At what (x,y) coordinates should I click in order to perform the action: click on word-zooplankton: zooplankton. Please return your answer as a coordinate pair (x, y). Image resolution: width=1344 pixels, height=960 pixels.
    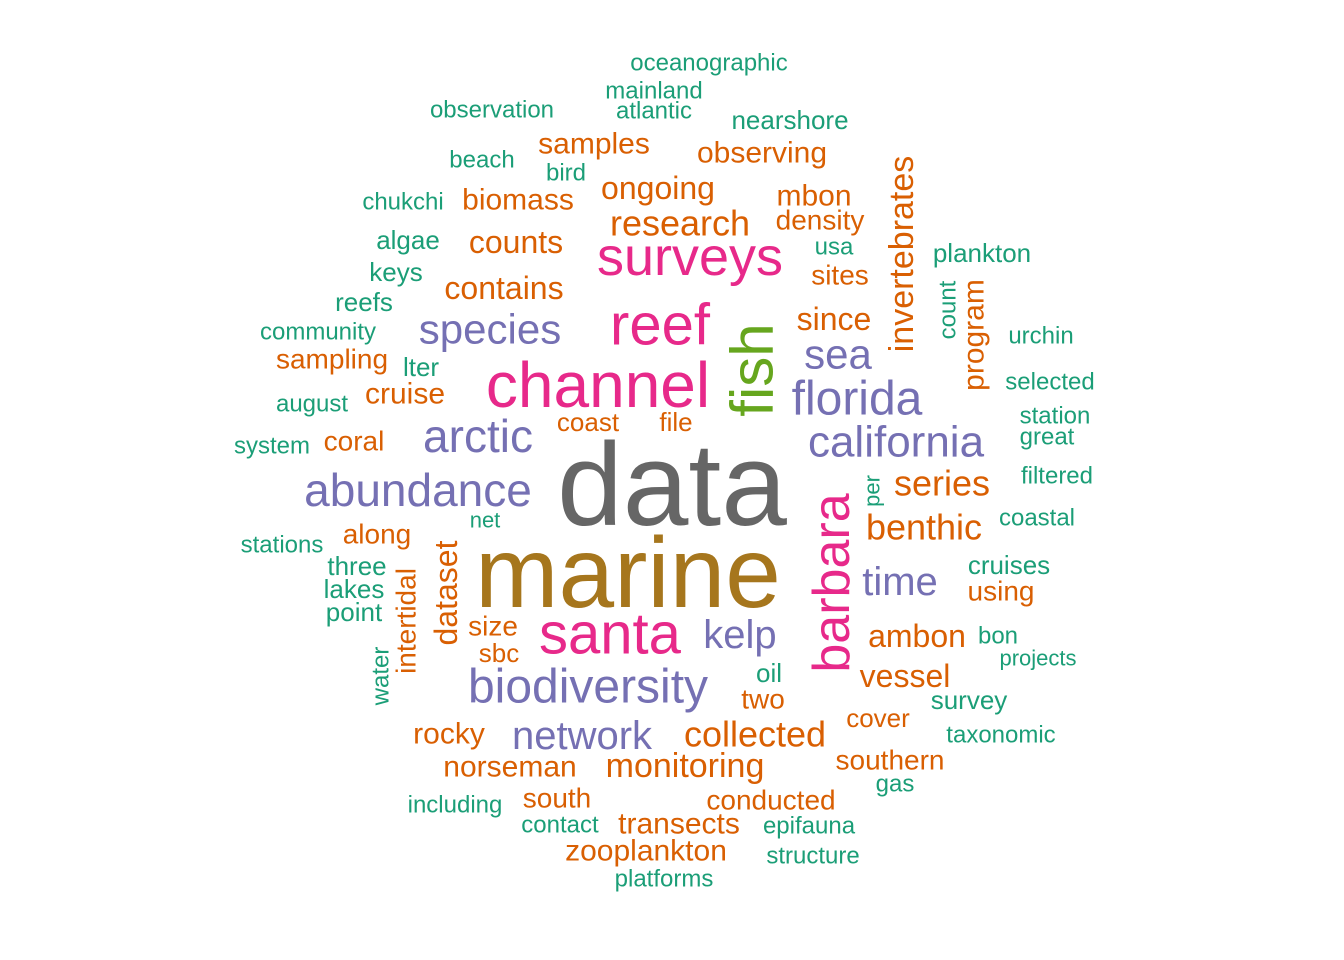
    Looking at the image, I should click on (646, 851).